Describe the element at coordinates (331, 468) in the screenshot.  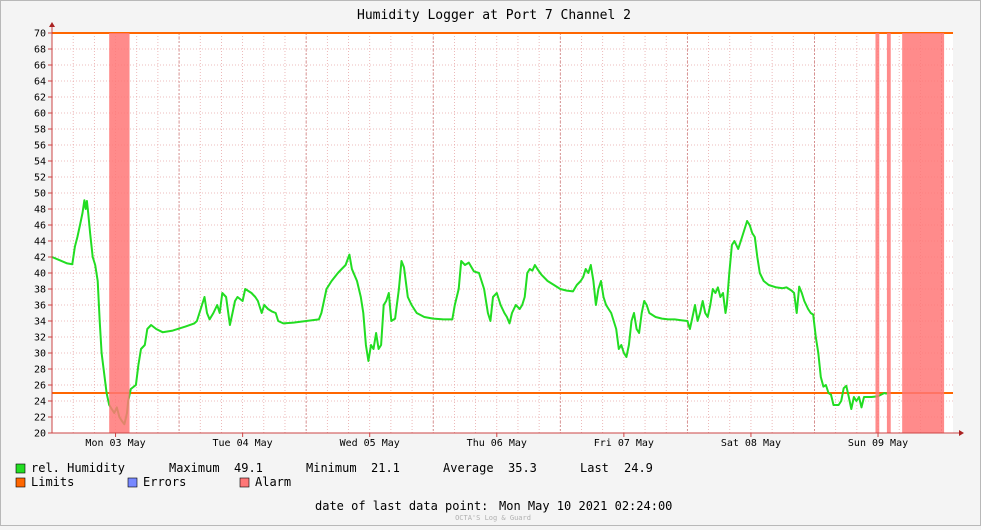
I see `minimum-label: Minimum` at that location.